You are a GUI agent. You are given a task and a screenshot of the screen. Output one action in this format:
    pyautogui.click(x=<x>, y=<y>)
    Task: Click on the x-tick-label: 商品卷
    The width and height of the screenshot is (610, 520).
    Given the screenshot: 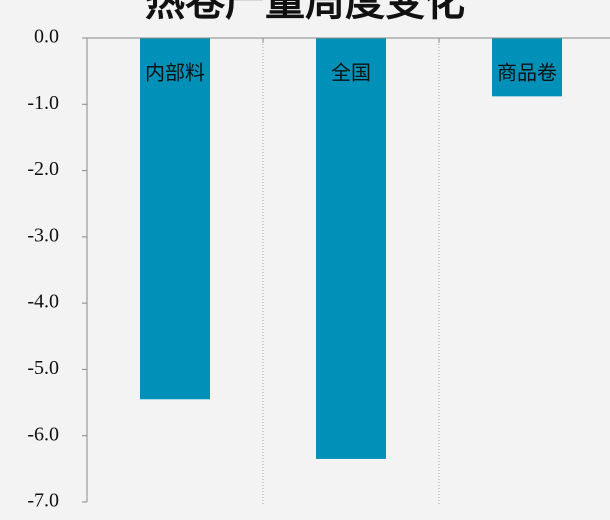 What is the action you would take?
    pyautogui.click(x=527, y=73)
    